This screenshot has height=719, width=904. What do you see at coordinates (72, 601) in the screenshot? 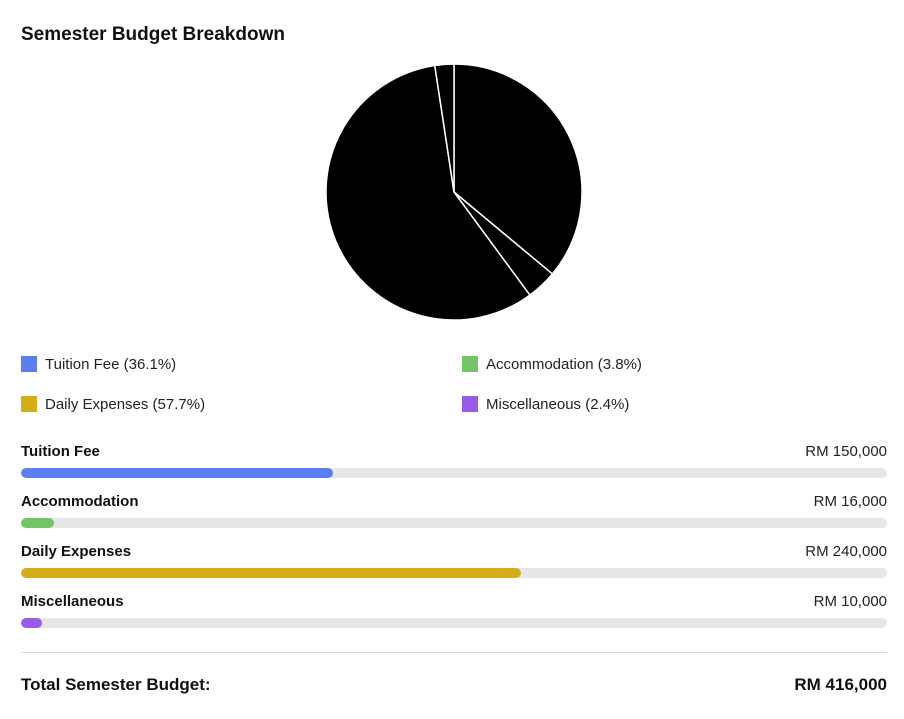
I see `bar-label-miscellaneous: Miscellaneous` at bounding box center [72, 601].